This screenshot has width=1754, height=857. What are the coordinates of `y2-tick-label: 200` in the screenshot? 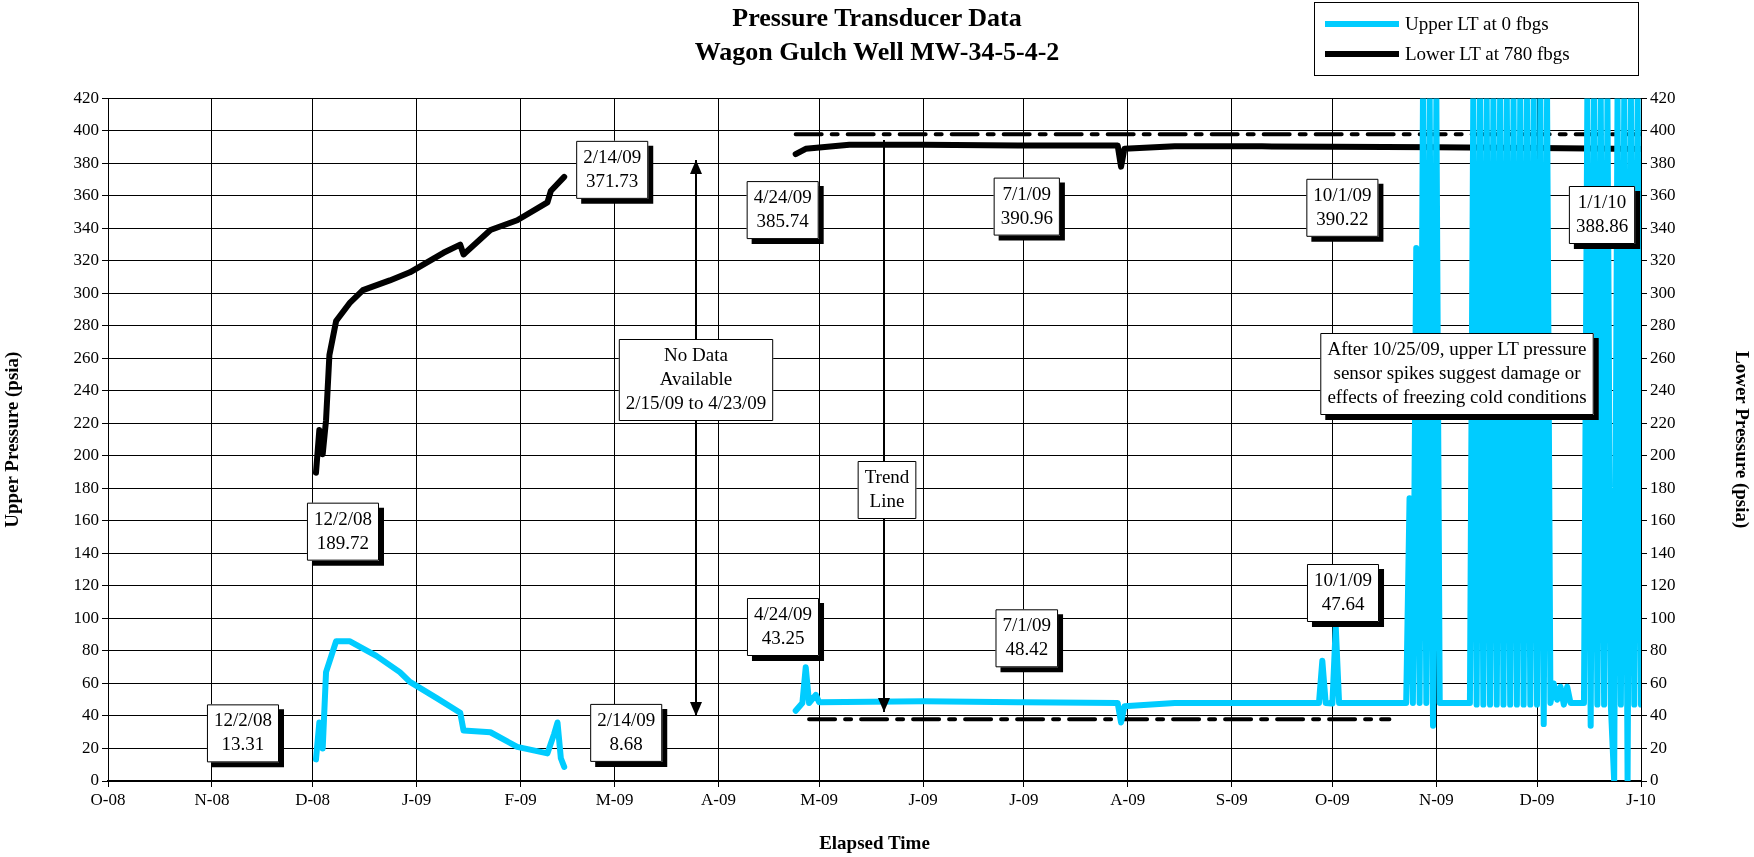 It's located at (1663, 455).